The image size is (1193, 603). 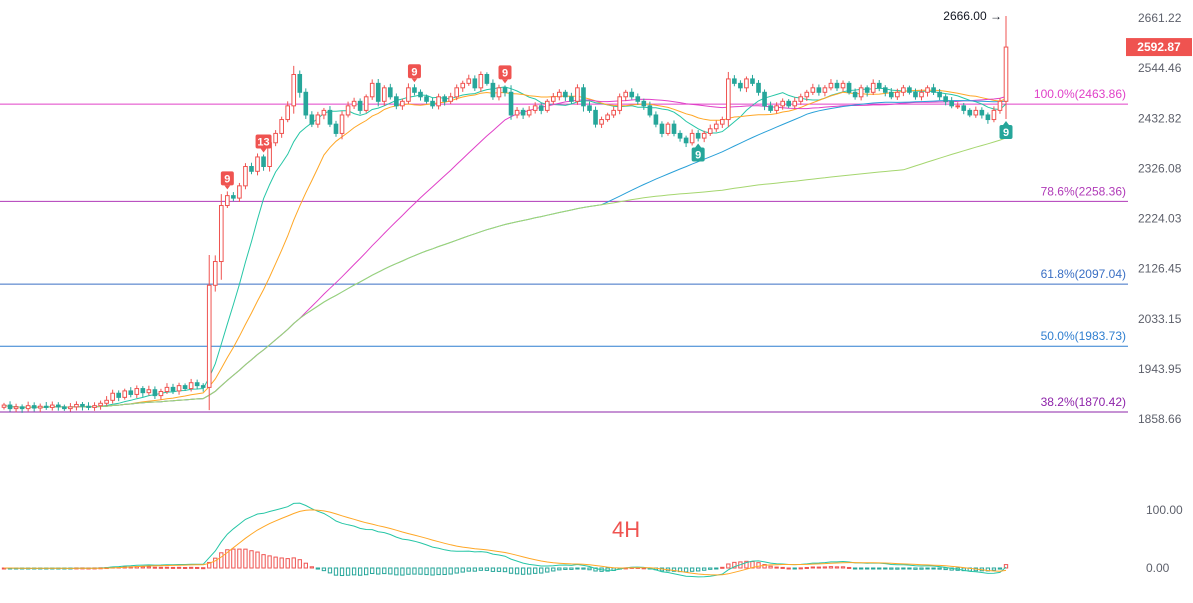 I want to click on price-tick-1: 2544.46, so click(x=1160, y=68).